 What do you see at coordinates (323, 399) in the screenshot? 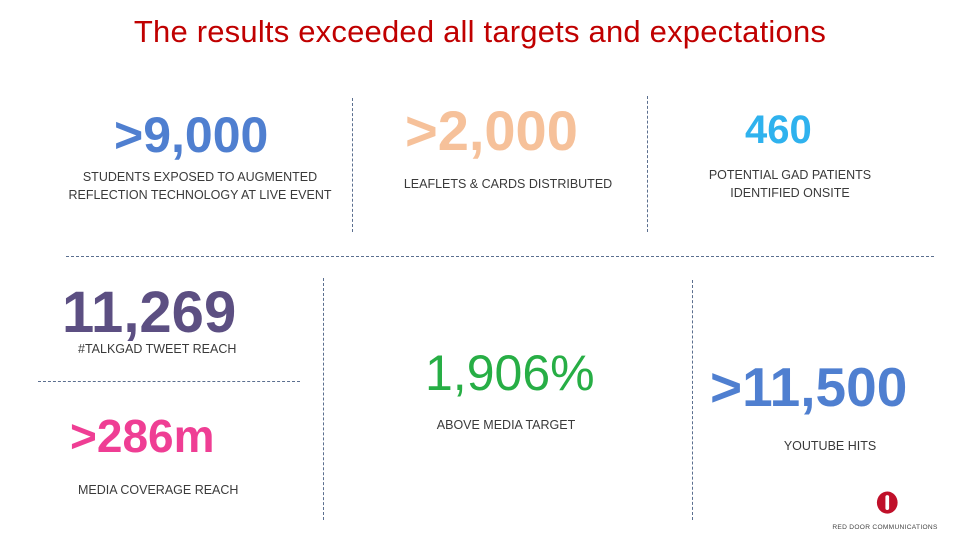
I see `divider-bottom-left` at bounding box center [323, 399].